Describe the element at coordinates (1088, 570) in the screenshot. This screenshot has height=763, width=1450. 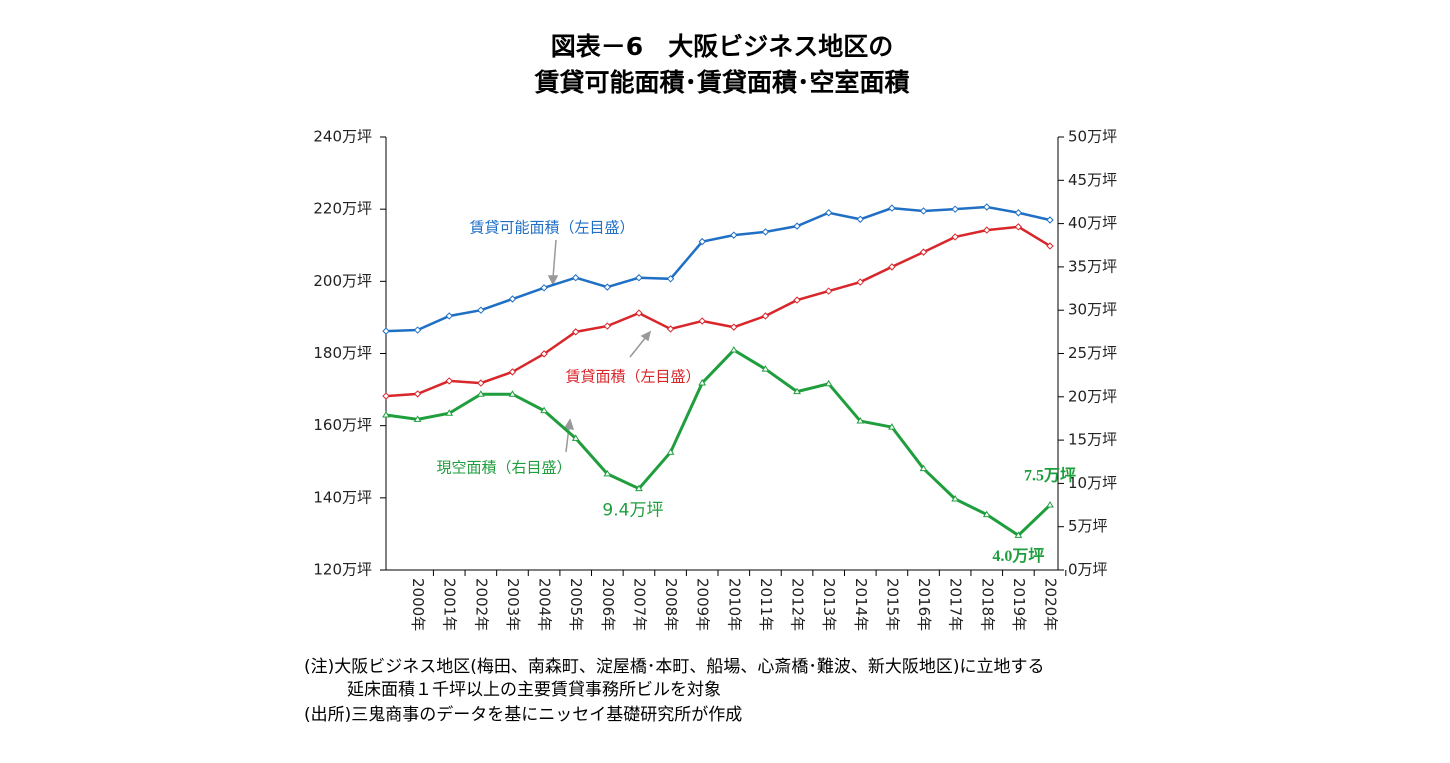
I see `y2-tick-label: 0万坪` at that location.